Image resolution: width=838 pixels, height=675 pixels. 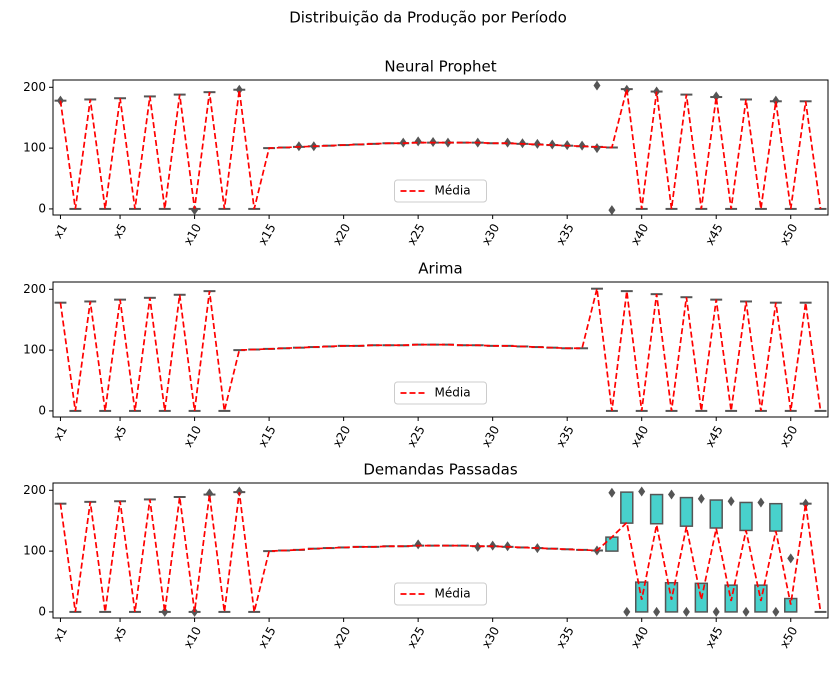 What do you see at coordinates (440, 470) in the screenshot?
I see `subplot-title: Demandas Passadas` at bounding box center [440, 470].